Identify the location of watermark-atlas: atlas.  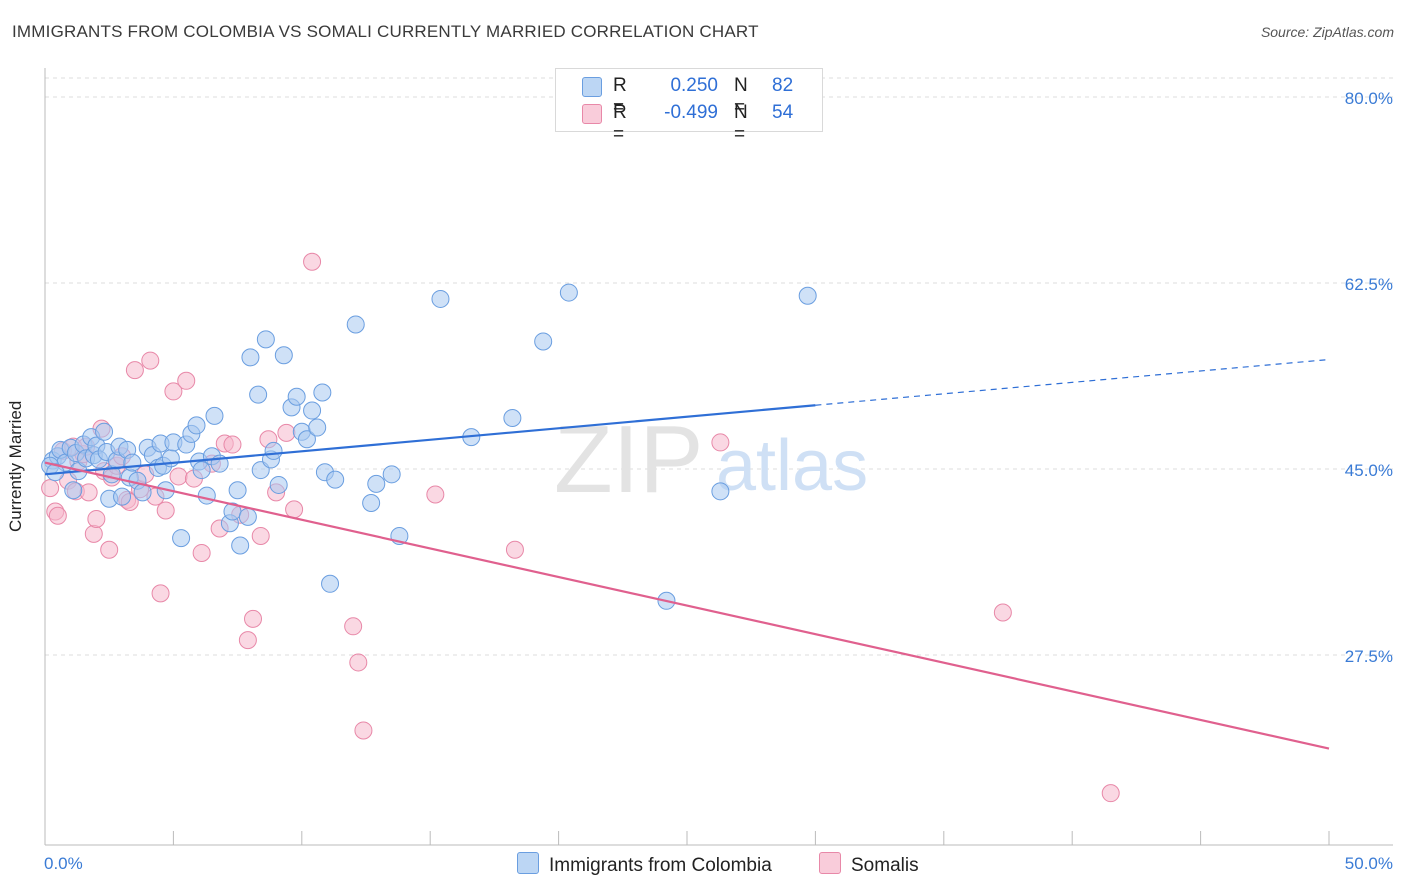
(792, 466).